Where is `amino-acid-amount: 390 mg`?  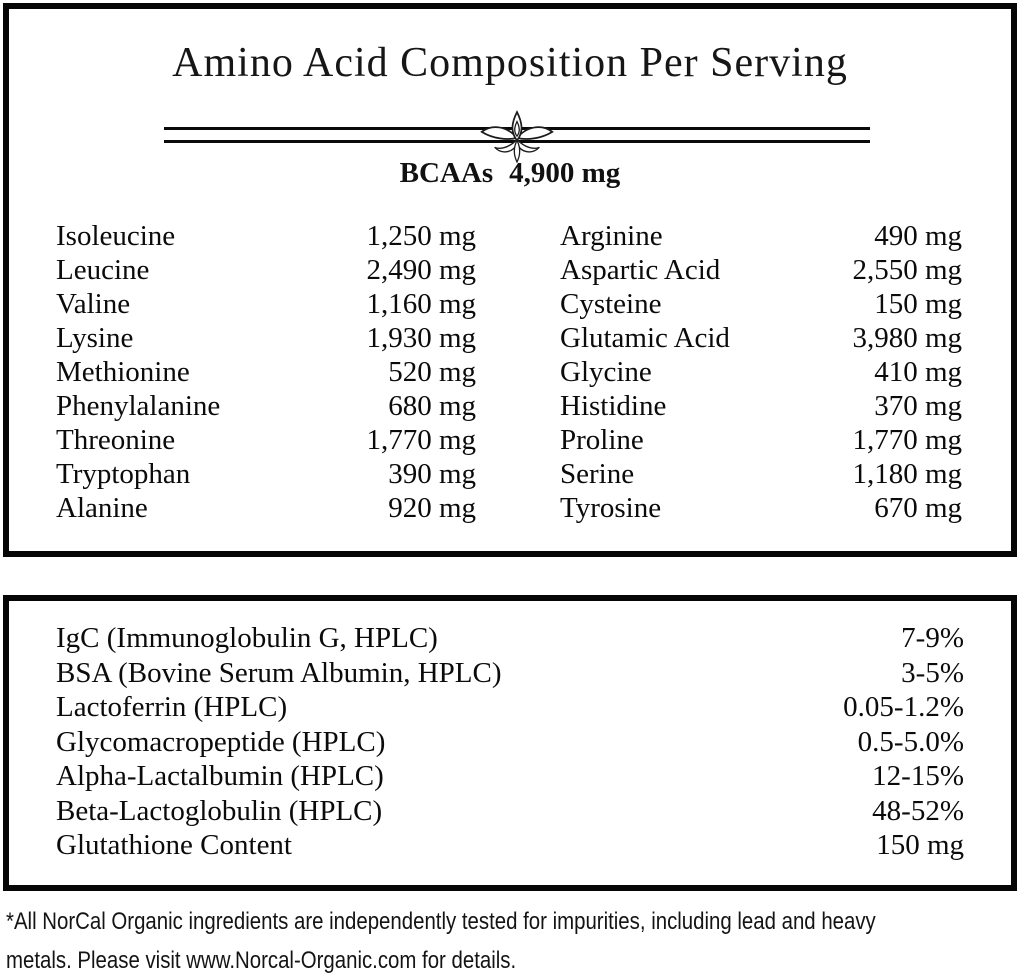 amino-acid-amount: 390 mg is located at coordinates (432, 474).